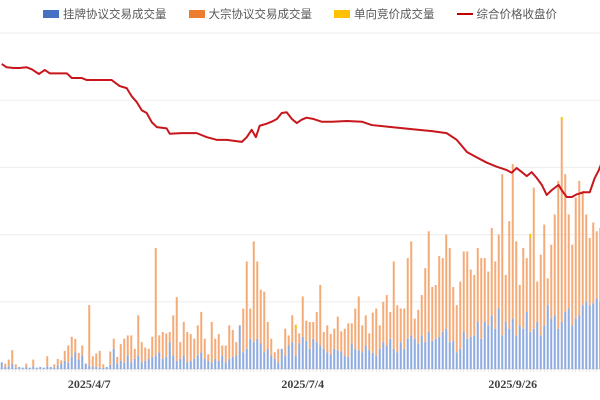 This screenshot has width=600, height=400. What do you see at coordinates (464, 14) in the screenshot?
I see `legend-line-red` at bounding box center [464, 14].